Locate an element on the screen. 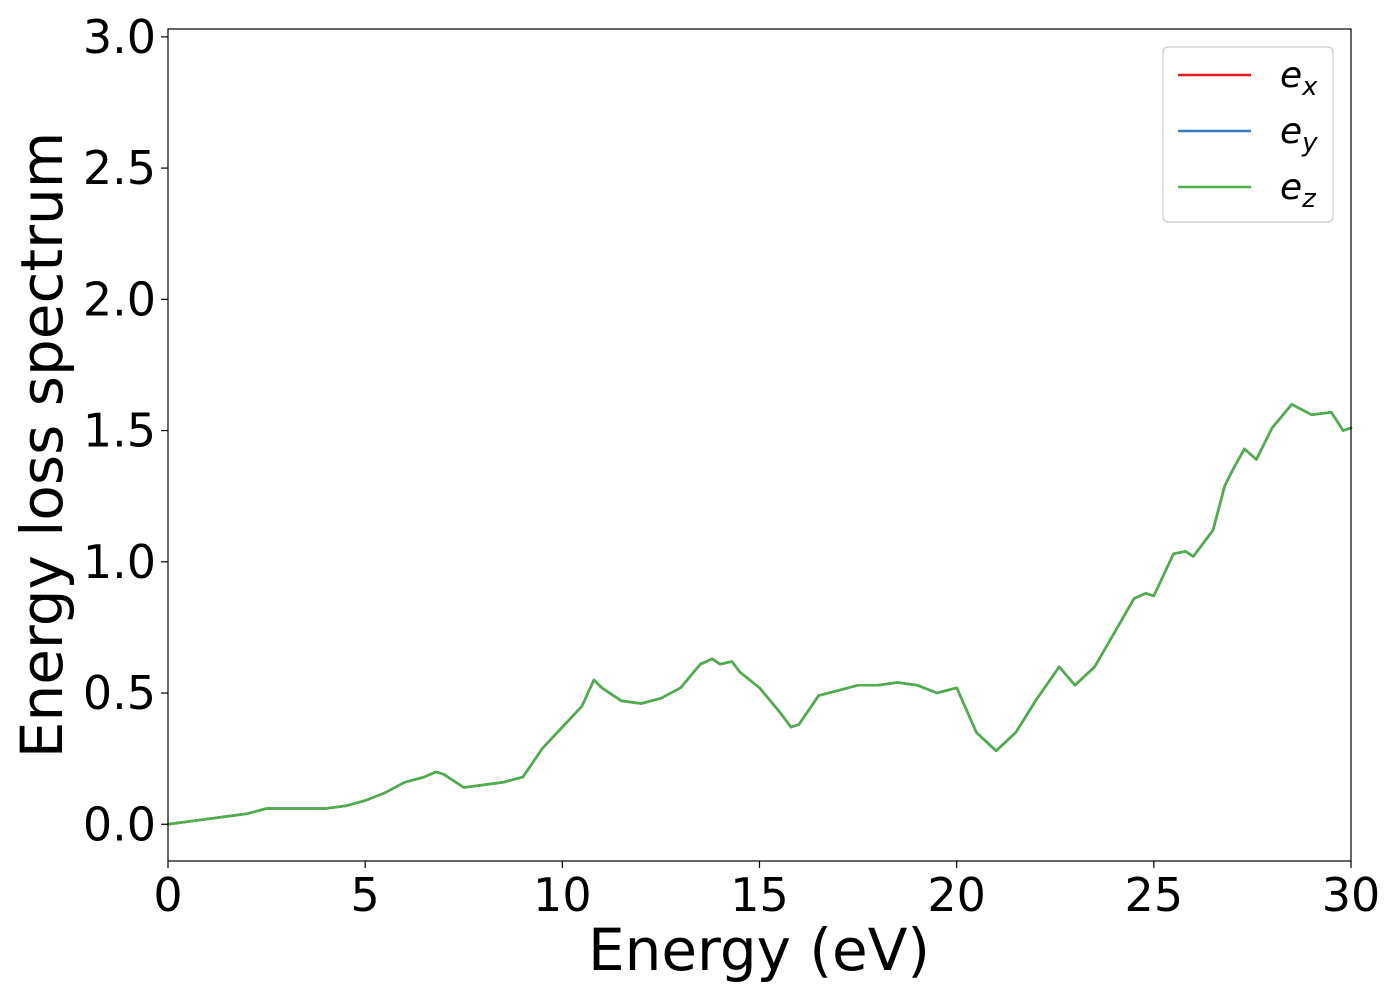  legend-label: ey is located at coordinates (1299, 134).